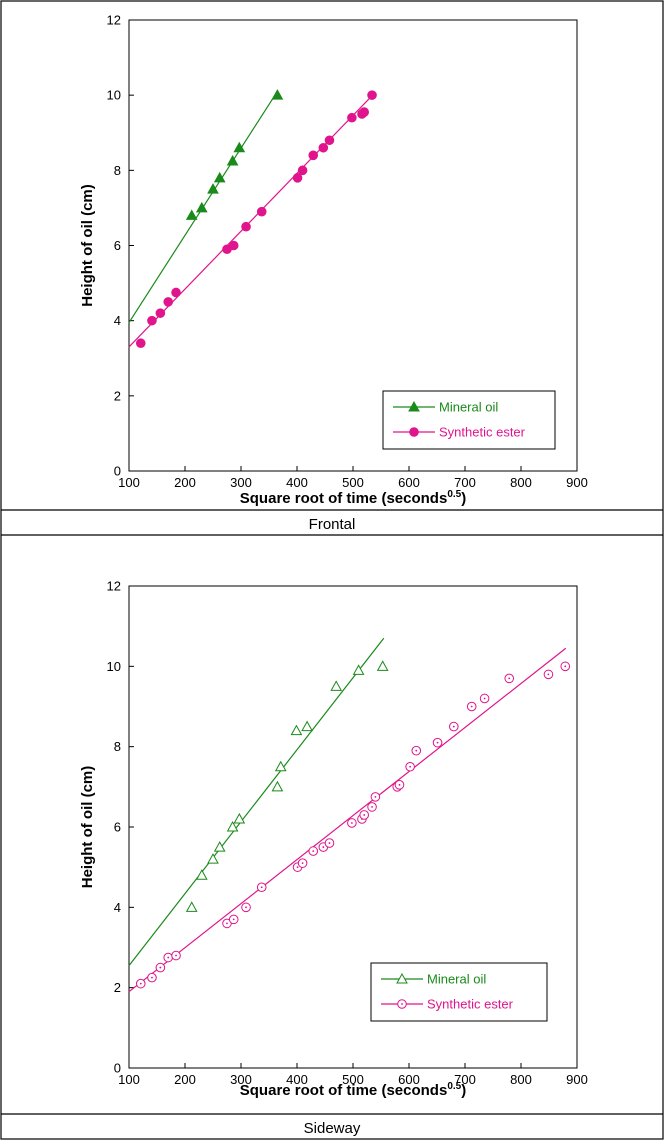 This screenshot has width=664, height=1145. I want to click on x-tick-label: 700, so click(465, 482).